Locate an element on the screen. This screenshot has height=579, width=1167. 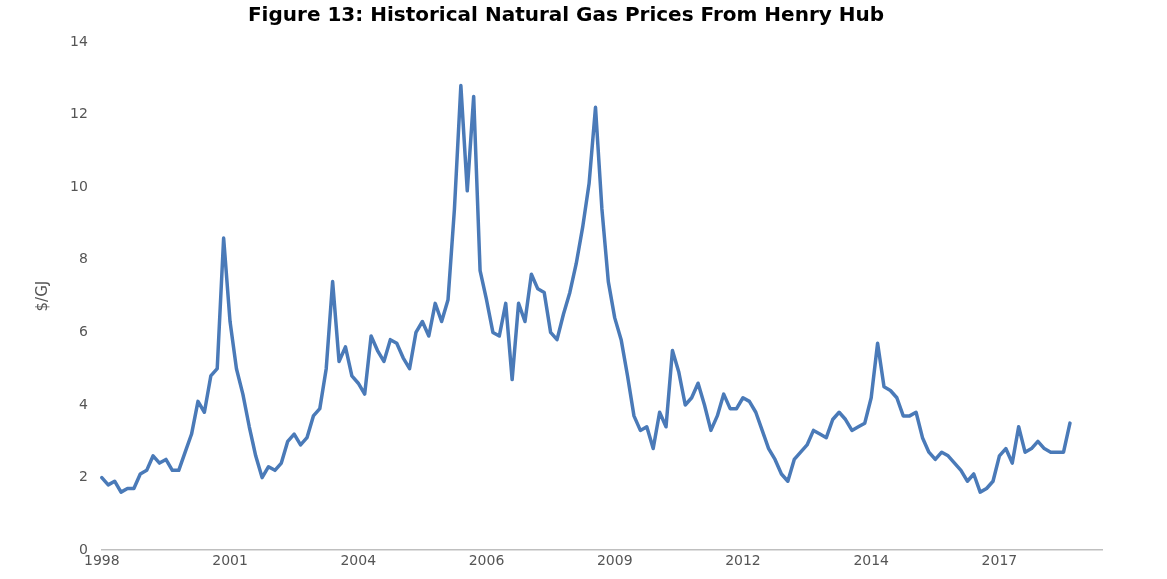
x-tick-label: 2012 is located at coordinates (743, 560).